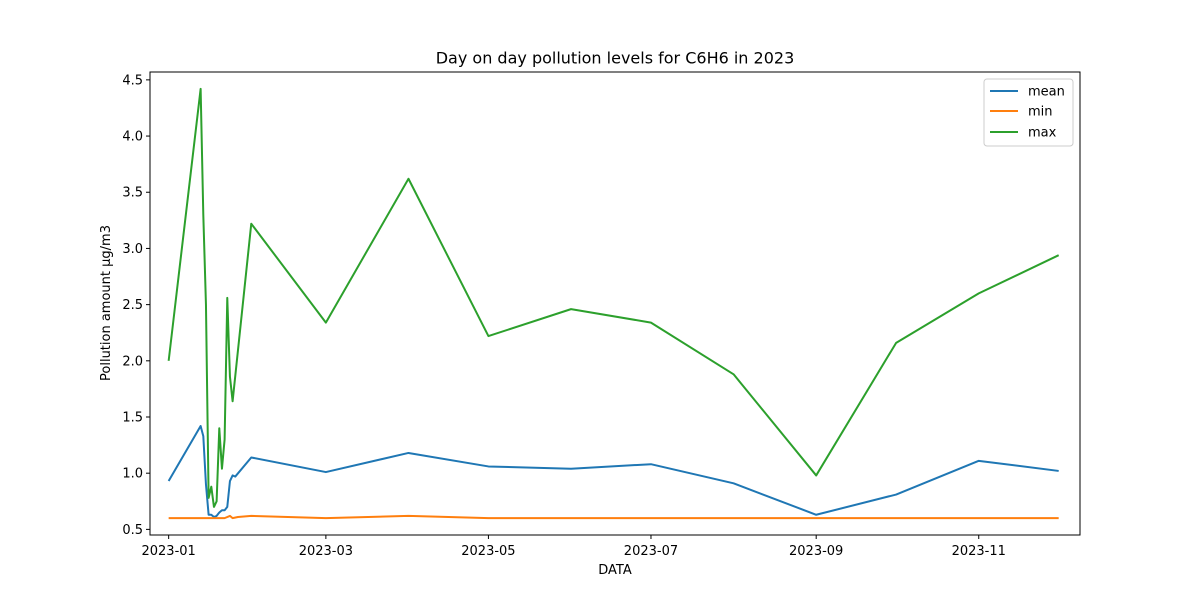 The width and height of the screenshot is (1200, 600). Describe the element at coordinates (615, 570) in the screenshot. I see `x-axis-label: DATA` at that location.